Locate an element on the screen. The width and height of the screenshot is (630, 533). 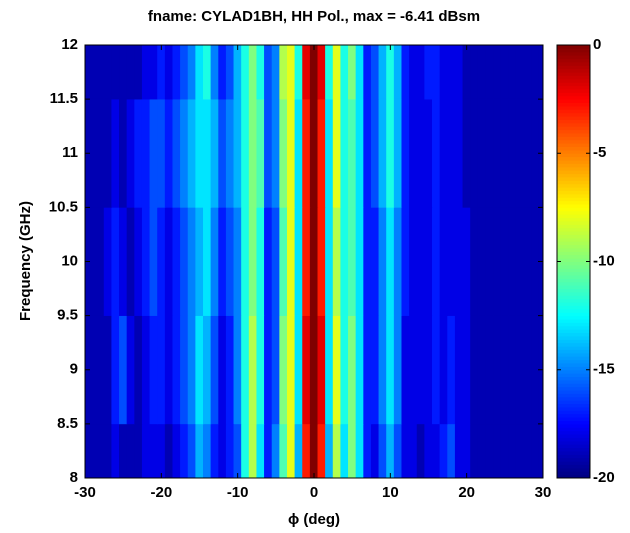
x-tick-label: 0 is located at coordinates (314, 492).